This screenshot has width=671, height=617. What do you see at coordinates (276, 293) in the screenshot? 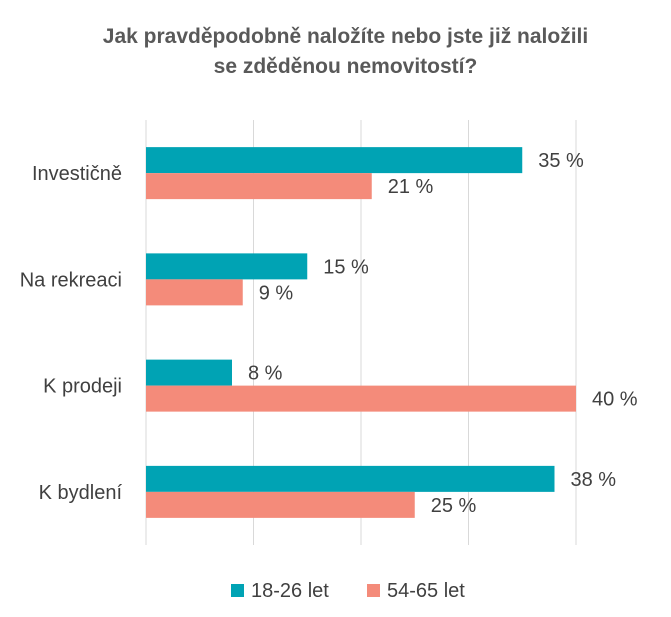
I see `data-label: 9 %` at bounding box center [276, 293].